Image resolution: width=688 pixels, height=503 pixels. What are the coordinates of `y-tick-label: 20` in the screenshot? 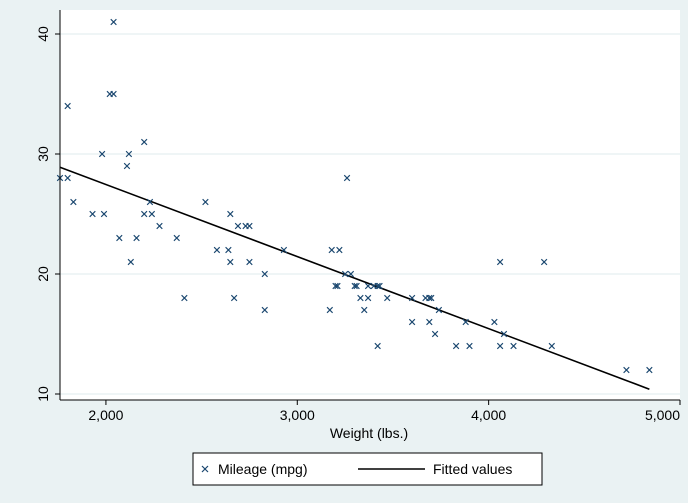 It's located at (43, 274).